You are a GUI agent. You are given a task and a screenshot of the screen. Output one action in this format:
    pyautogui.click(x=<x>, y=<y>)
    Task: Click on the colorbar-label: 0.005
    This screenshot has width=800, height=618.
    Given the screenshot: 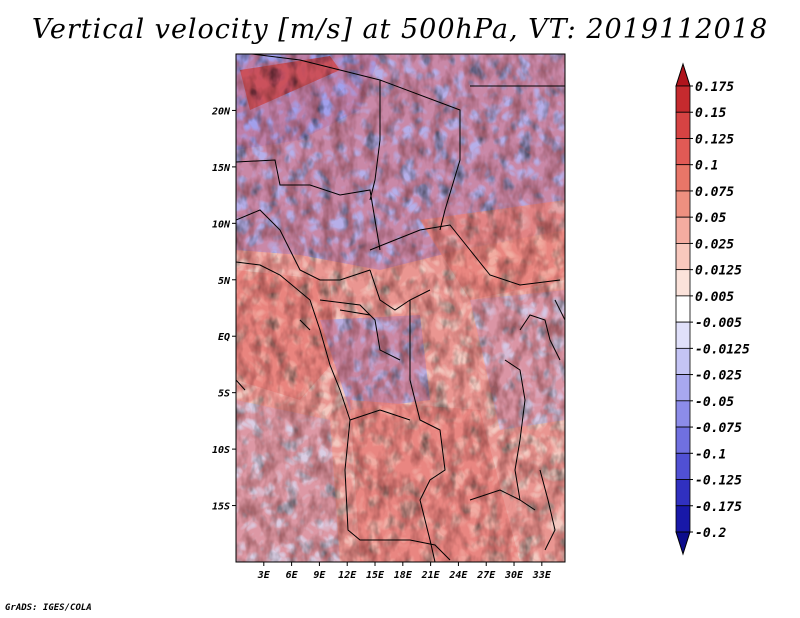 What is the action you would take?
    pyautogui.click(x=714, y=297)
    